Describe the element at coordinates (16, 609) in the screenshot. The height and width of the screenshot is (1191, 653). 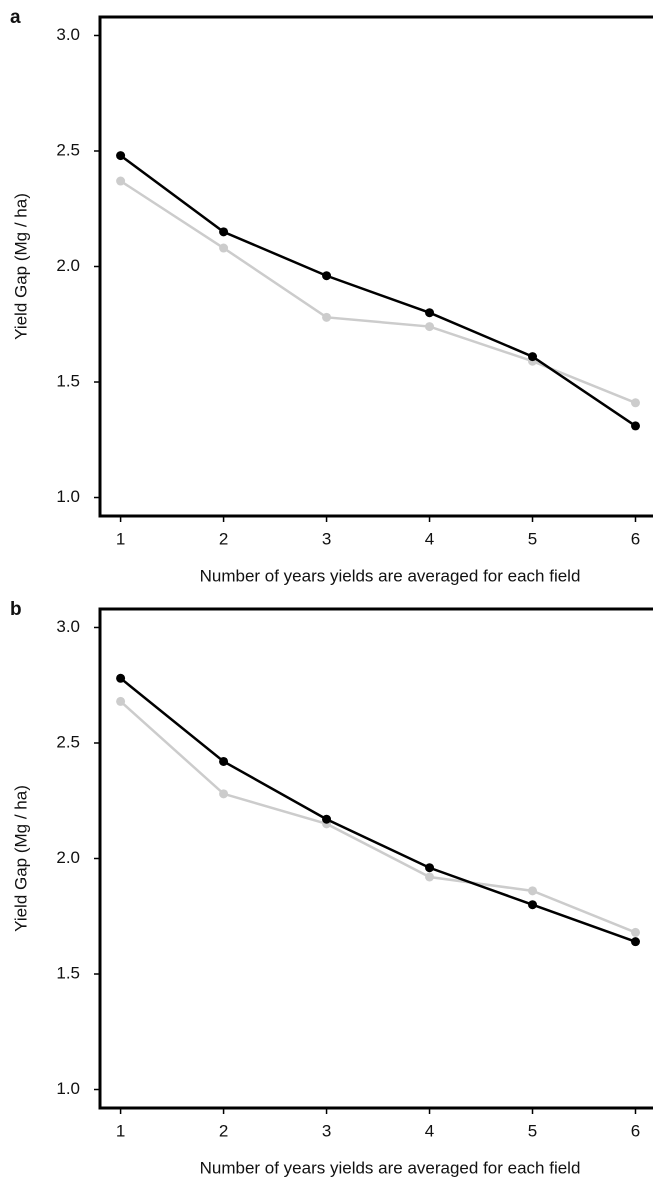
I see `panel-label: b` at that location.